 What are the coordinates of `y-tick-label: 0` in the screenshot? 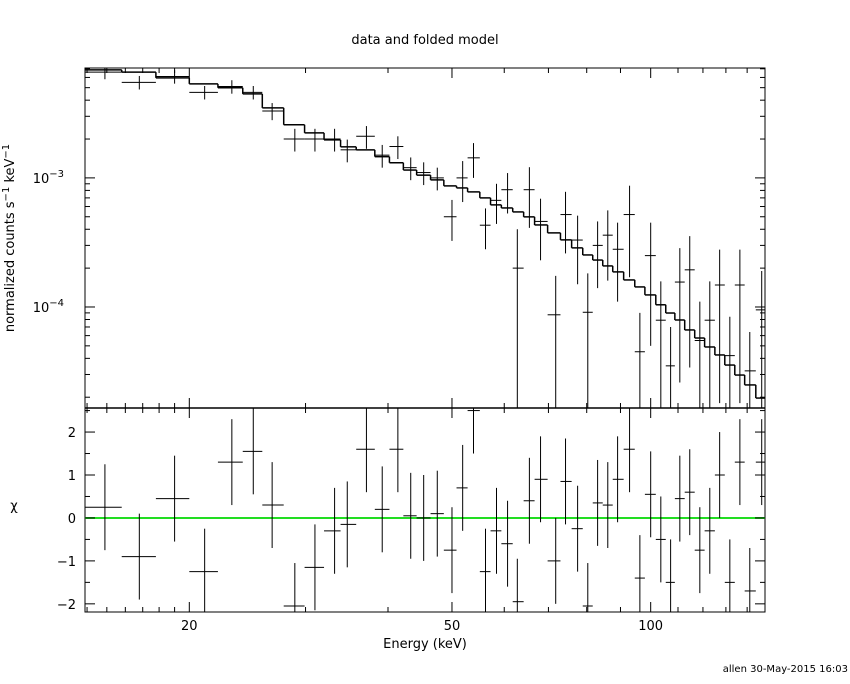 It's located at (72, 519).